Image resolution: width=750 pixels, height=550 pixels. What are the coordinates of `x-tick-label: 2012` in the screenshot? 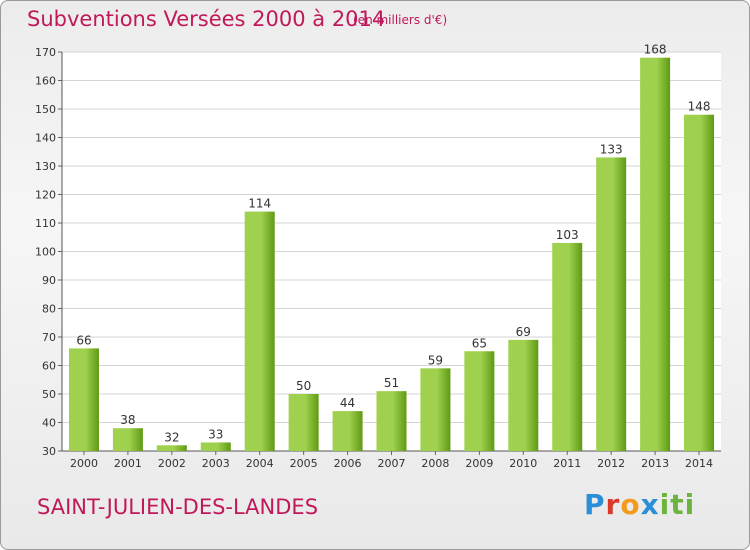 It's located at (611, 463).